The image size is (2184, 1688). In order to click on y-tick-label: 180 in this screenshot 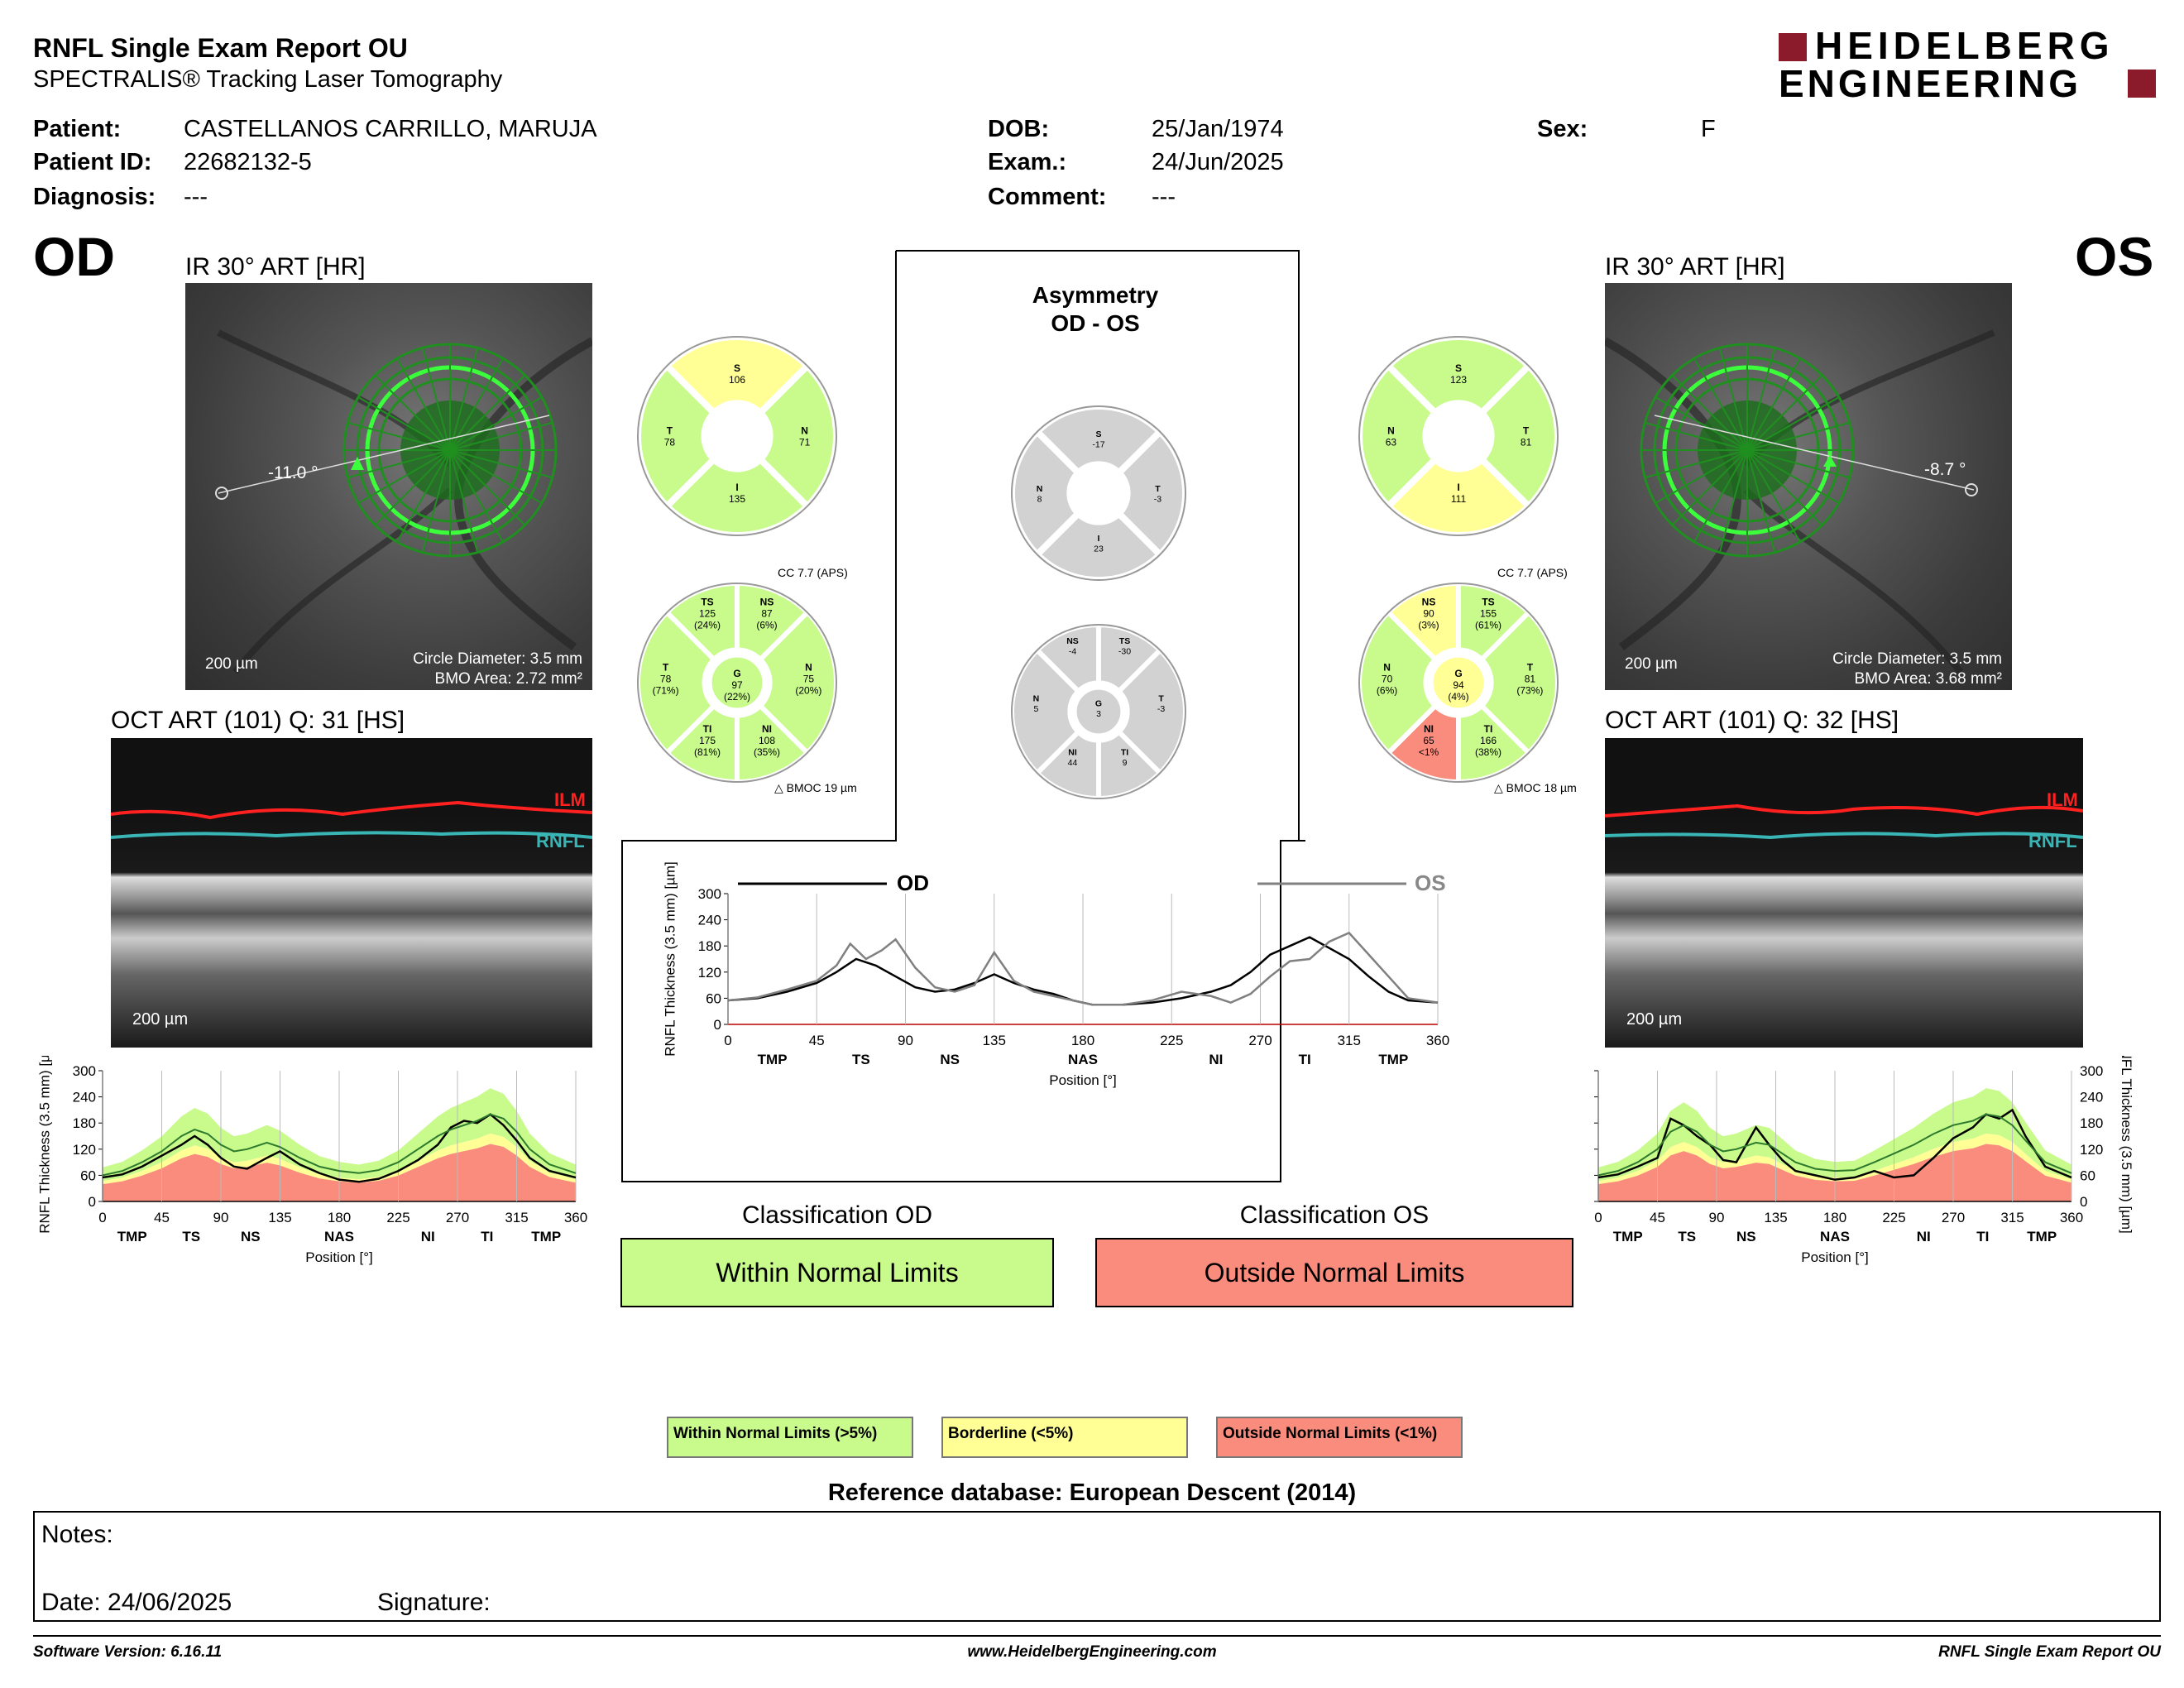, I will do `click(2091, 1123)`.